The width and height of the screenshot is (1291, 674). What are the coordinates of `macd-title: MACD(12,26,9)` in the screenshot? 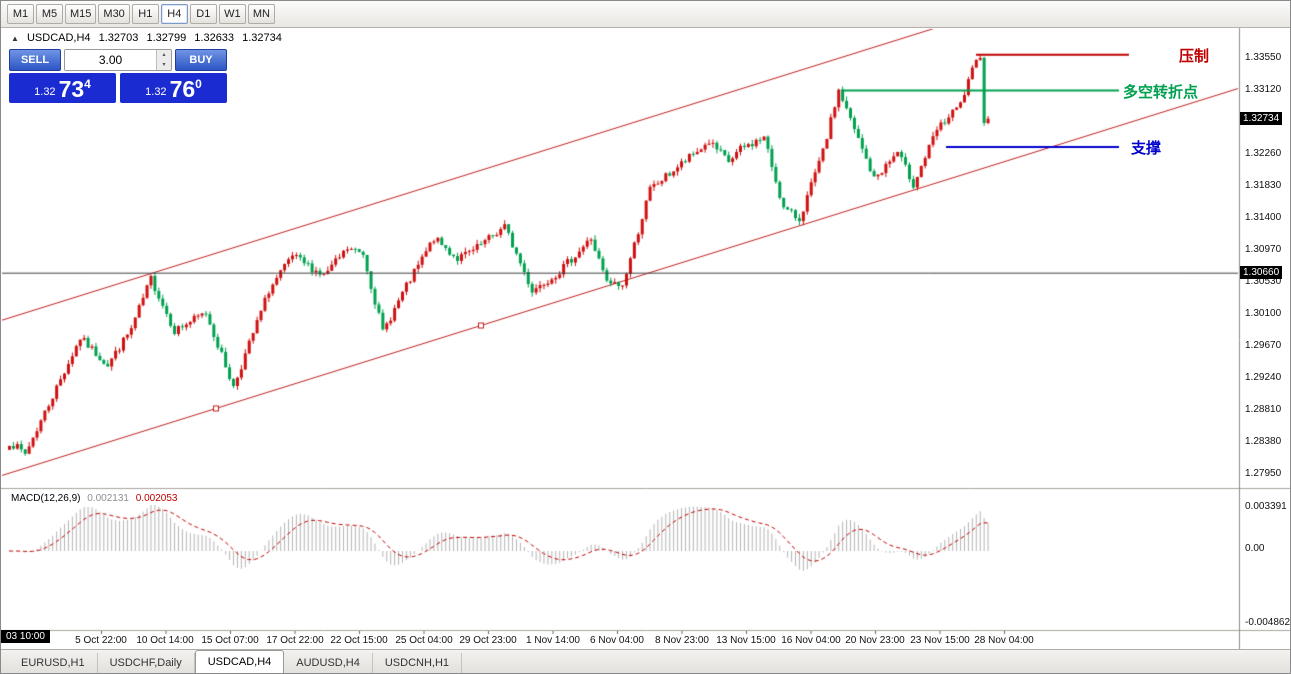 It's located at (46, 498).